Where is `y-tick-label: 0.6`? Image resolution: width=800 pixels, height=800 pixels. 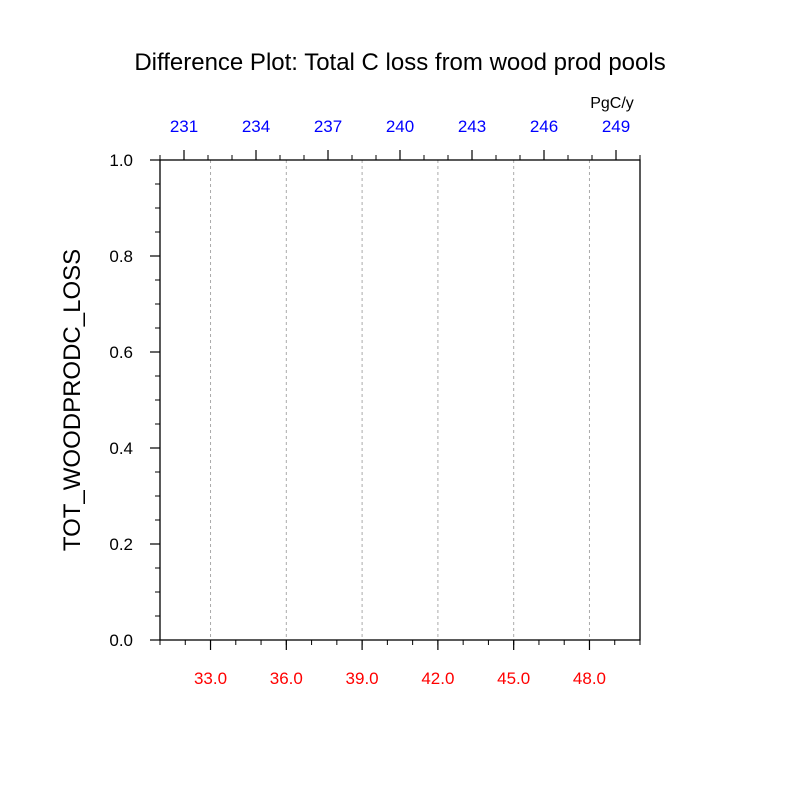 y-tick-label: 0.6 is located at coordinates (121, 352).